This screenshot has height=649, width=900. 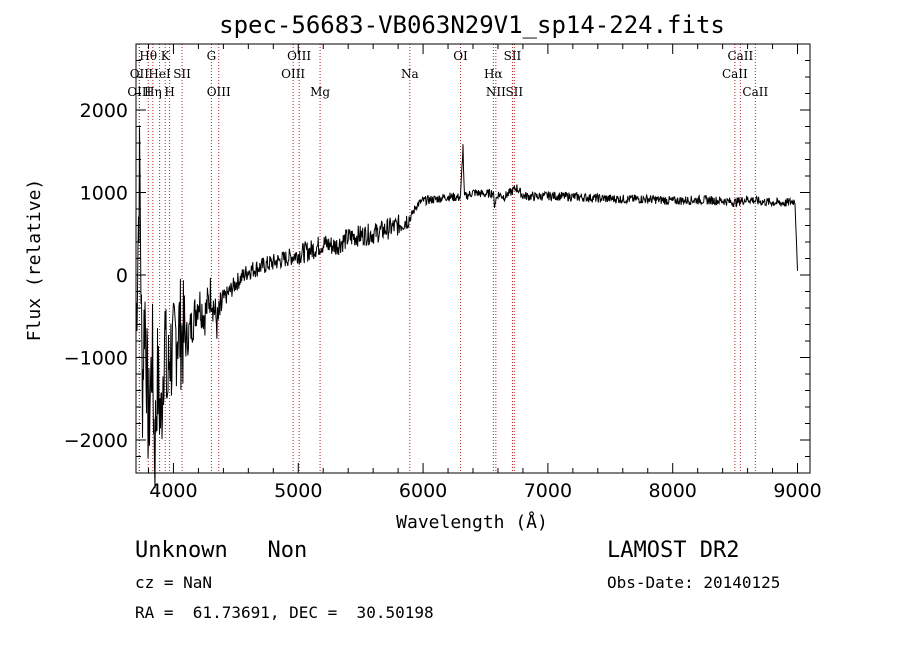 What do you see at coordinates (298, 491) in the screenshot?
I see `x-tick-label: 5000` at bounding box center [298, 491].